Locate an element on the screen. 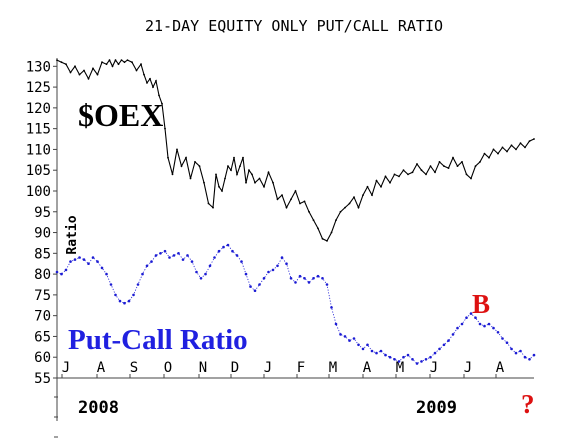  y-tick-label: 55 is located at coordinates (42, 379).